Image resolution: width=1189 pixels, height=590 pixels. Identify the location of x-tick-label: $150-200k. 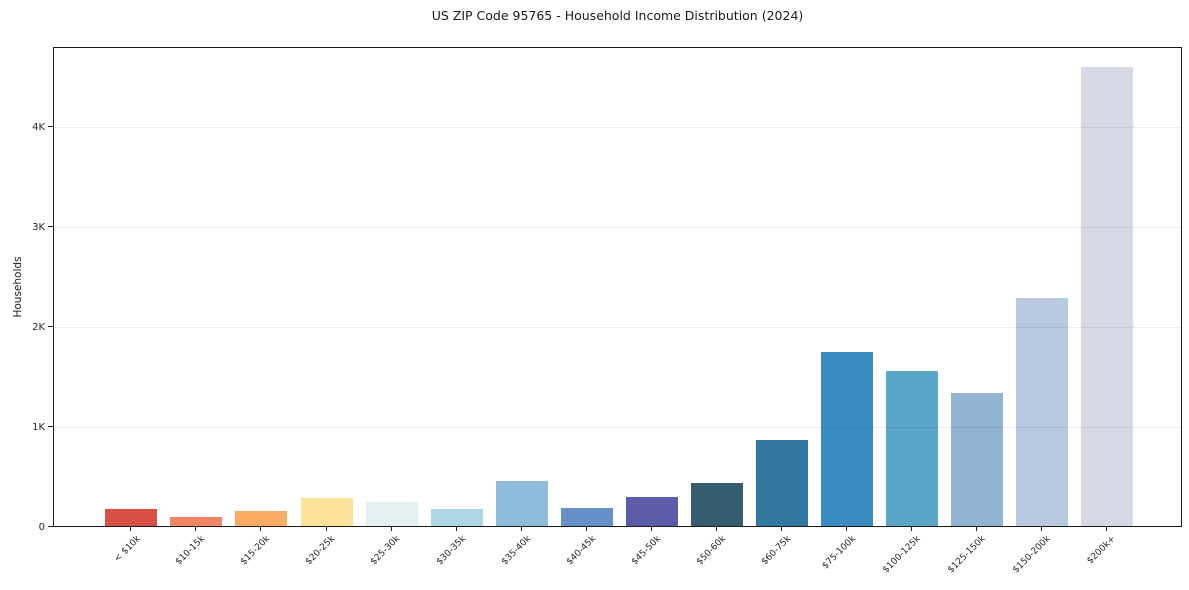
(1032, 555).